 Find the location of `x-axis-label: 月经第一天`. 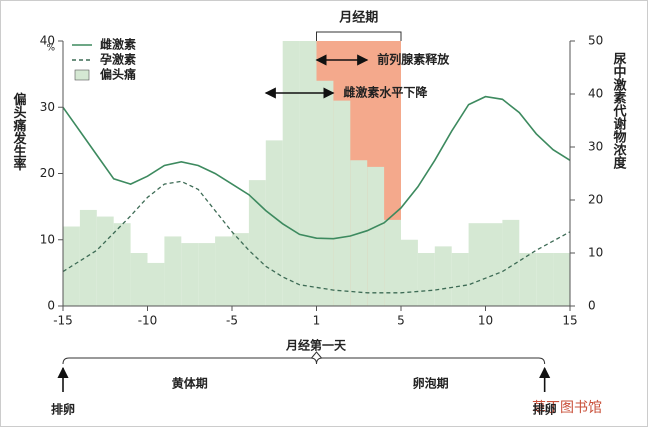

x-axis-label: 月经第一天 is located at coordinates (316, 345).